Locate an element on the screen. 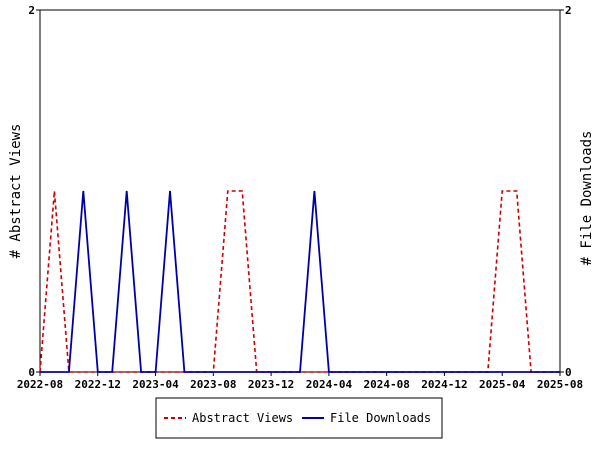  x-tick-label: 2024-04 is located at coordinates (329, 384).